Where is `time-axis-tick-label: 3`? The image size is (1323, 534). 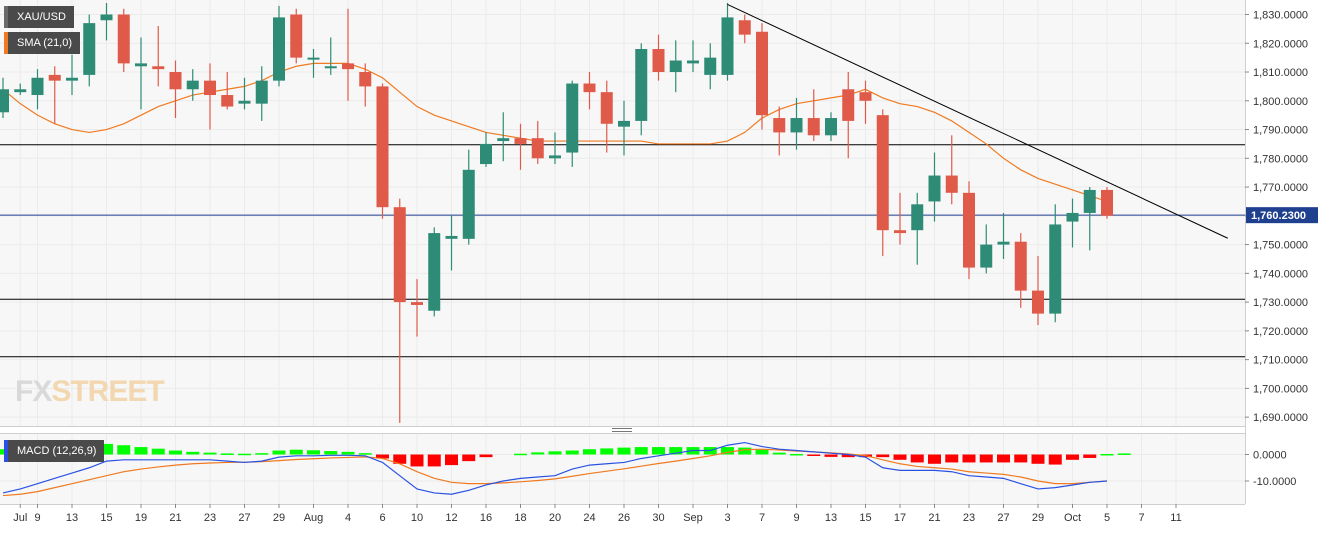
time-axis-tick-label: 3 is located at coordinates (727, 518).